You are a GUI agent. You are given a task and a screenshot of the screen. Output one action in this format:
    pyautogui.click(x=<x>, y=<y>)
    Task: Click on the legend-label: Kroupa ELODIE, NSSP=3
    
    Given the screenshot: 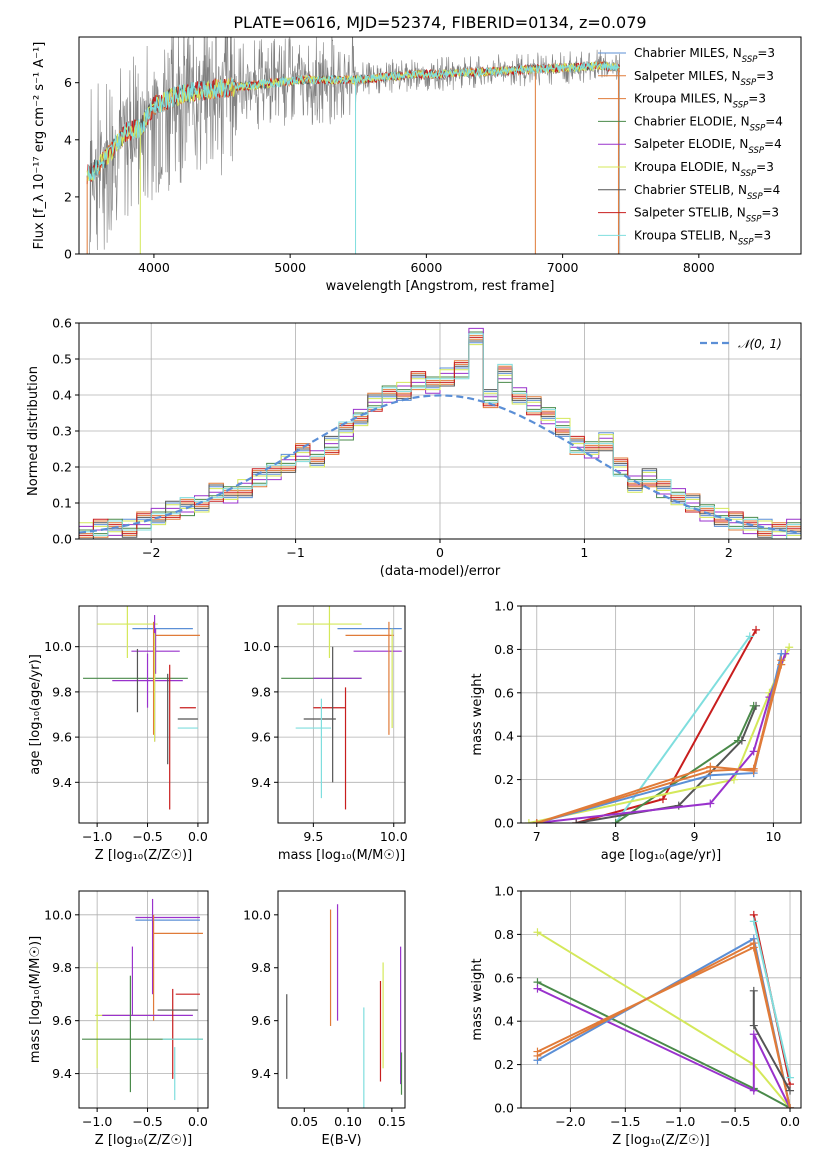 What is the action you would take?
    pyautogui.click(x=704, y=169)
    